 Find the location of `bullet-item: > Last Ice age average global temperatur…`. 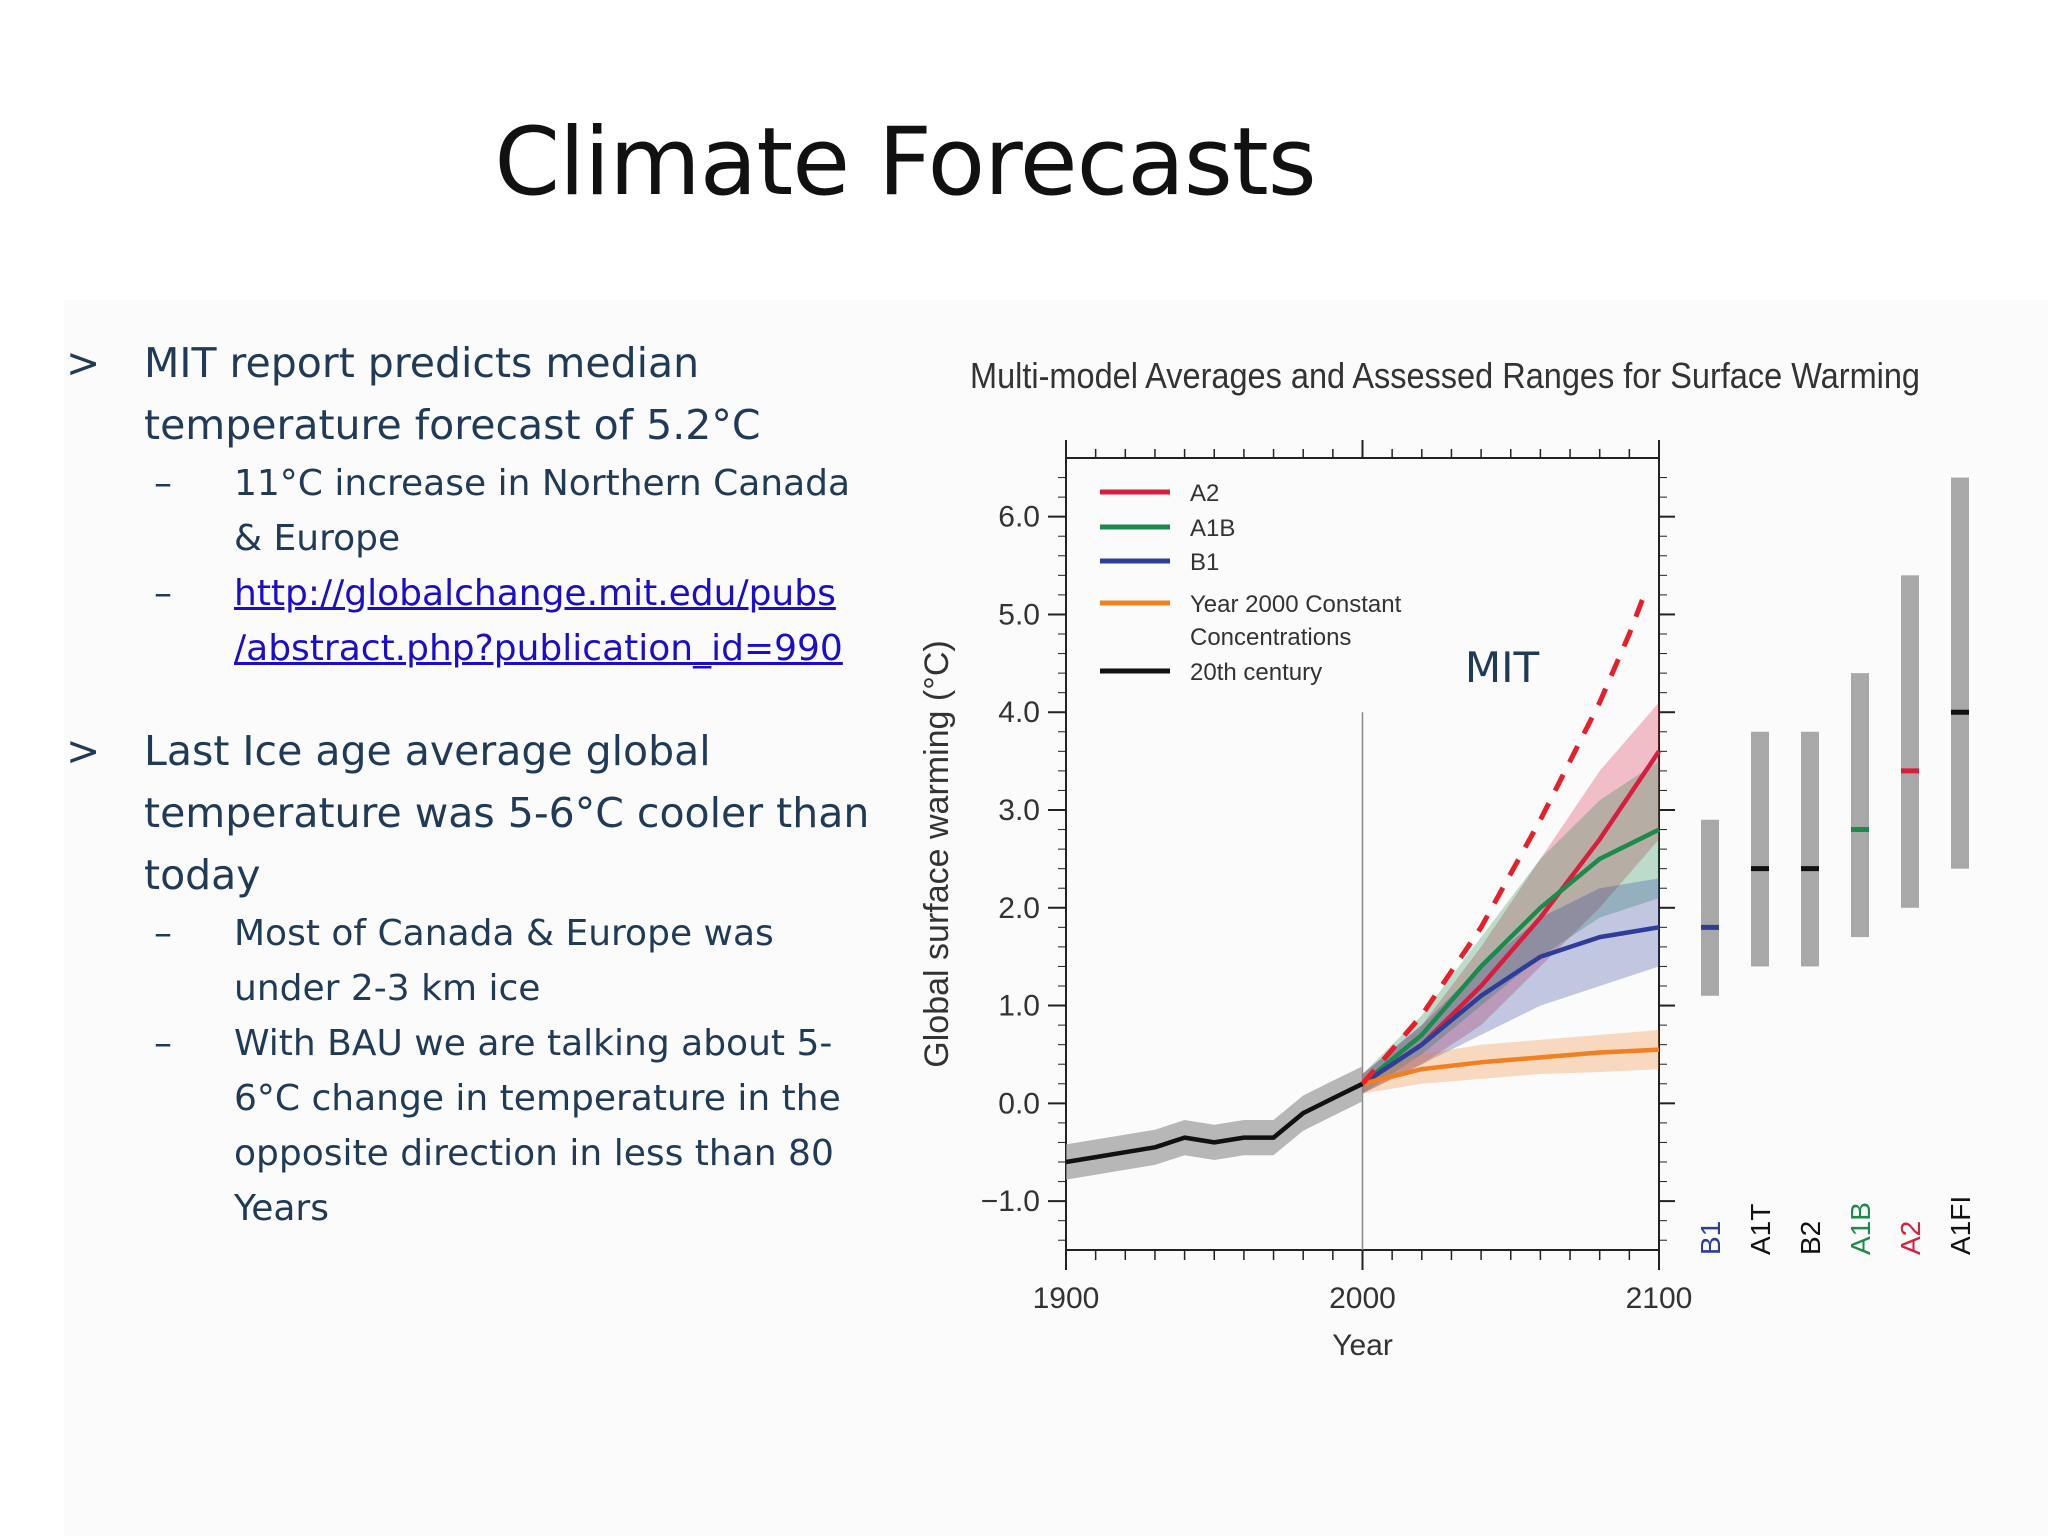

bullet-item: > Last Ice age average global temperatur… is located at coordinates (474, 813).